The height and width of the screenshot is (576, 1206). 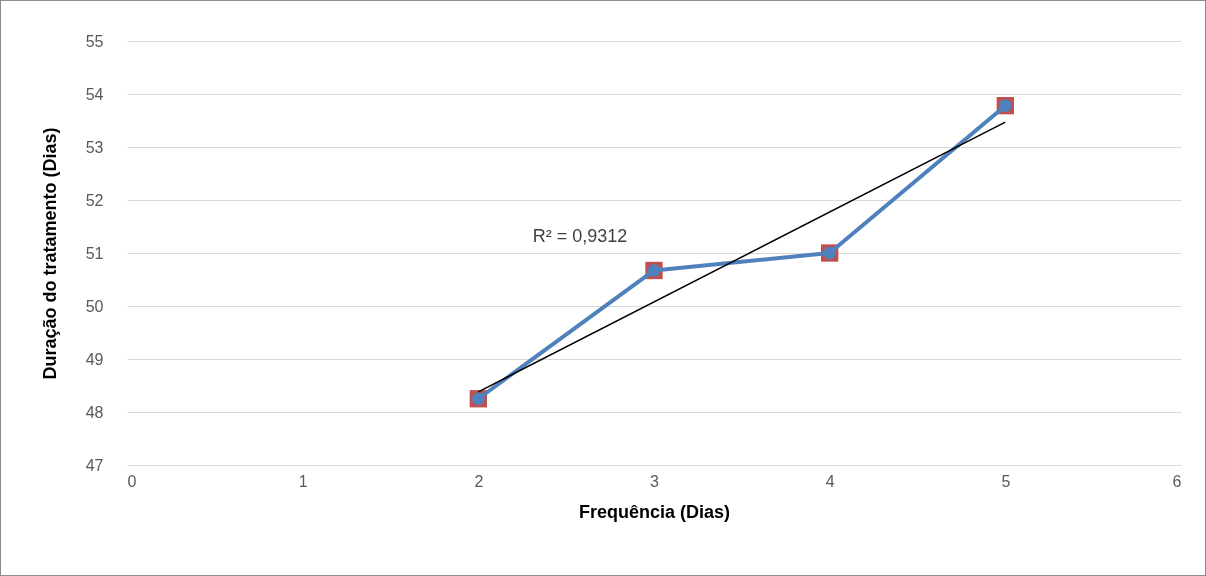 What do you see at coordinates (49, 253) in the screenshot?
I see `y-axis-title: Duração do tratamento (Dias)` at bounding box center [49, 253].